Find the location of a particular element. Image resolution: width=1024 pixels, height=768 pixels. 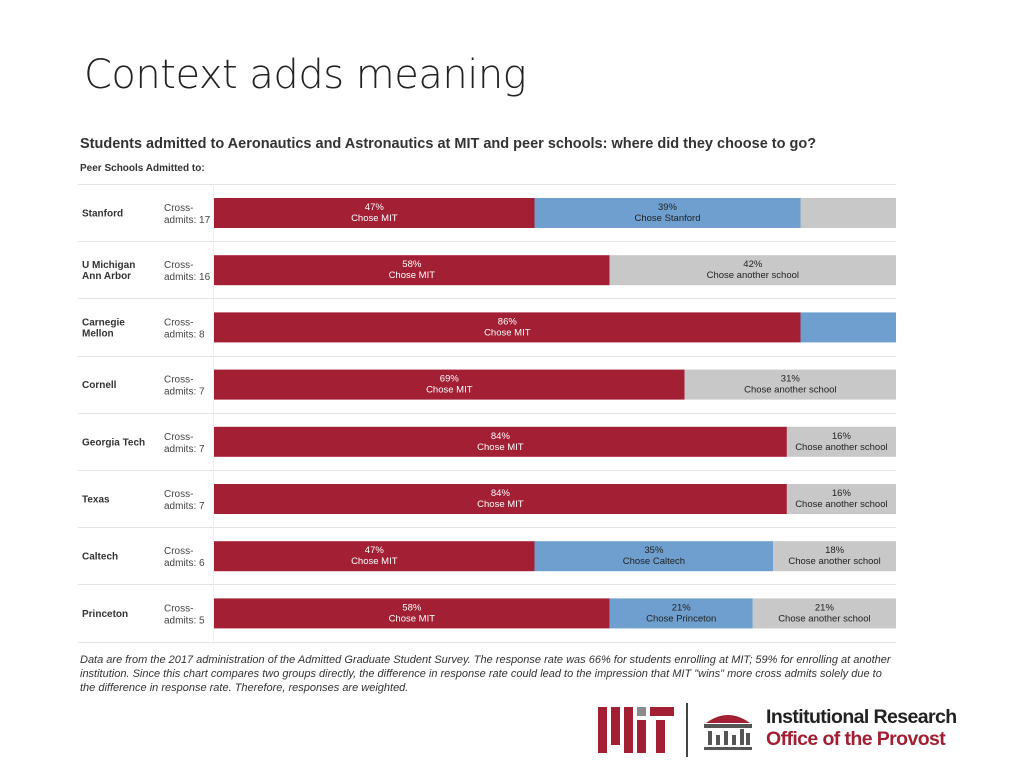

school-label: Stanford is located at coordinates (102, 214).